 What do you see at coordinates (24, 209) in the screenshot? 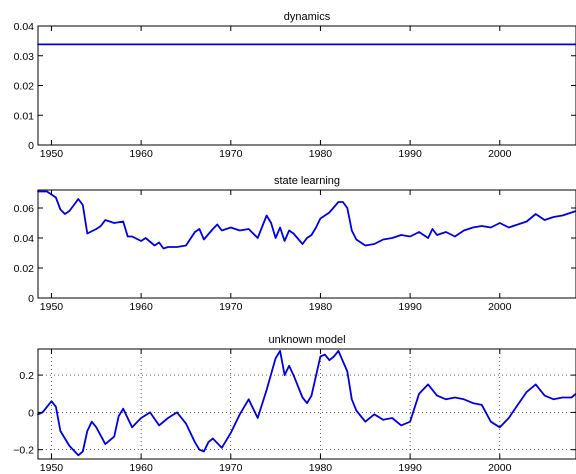
I see `y-tick-label: 0.06` at bounding box center [24, 209].